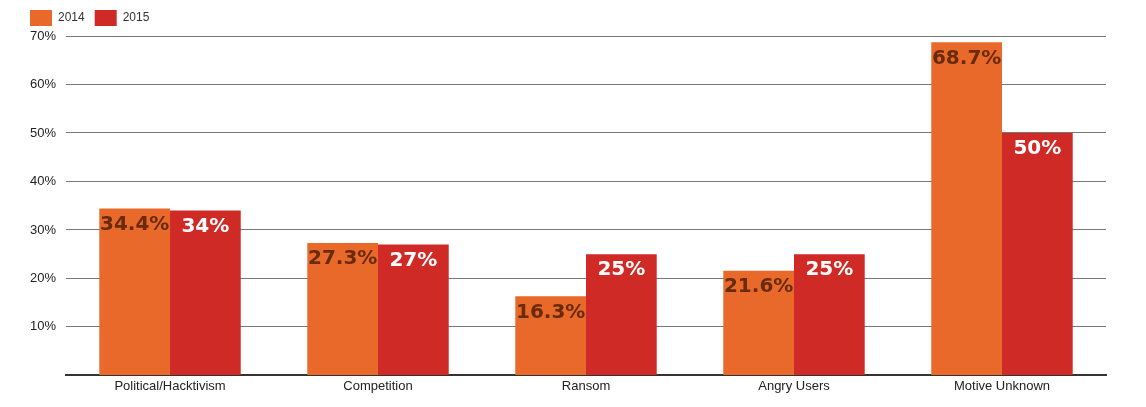  Describe the element at coordinates (43, 35) in the screenshot. I see `y-tick-label: 70%` at that location.